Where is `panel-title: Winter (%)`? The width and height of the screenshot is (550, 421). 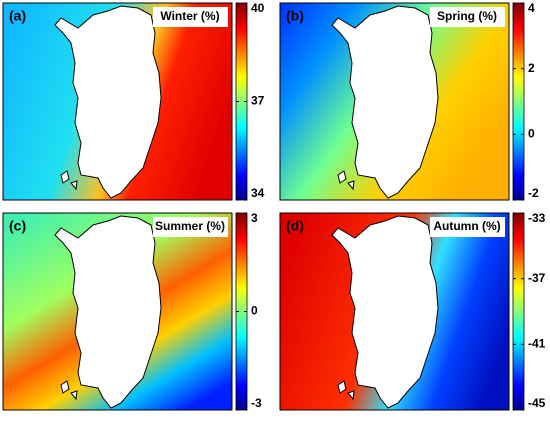 panel-title: Winter (%) is located at coordinates (189, 16).